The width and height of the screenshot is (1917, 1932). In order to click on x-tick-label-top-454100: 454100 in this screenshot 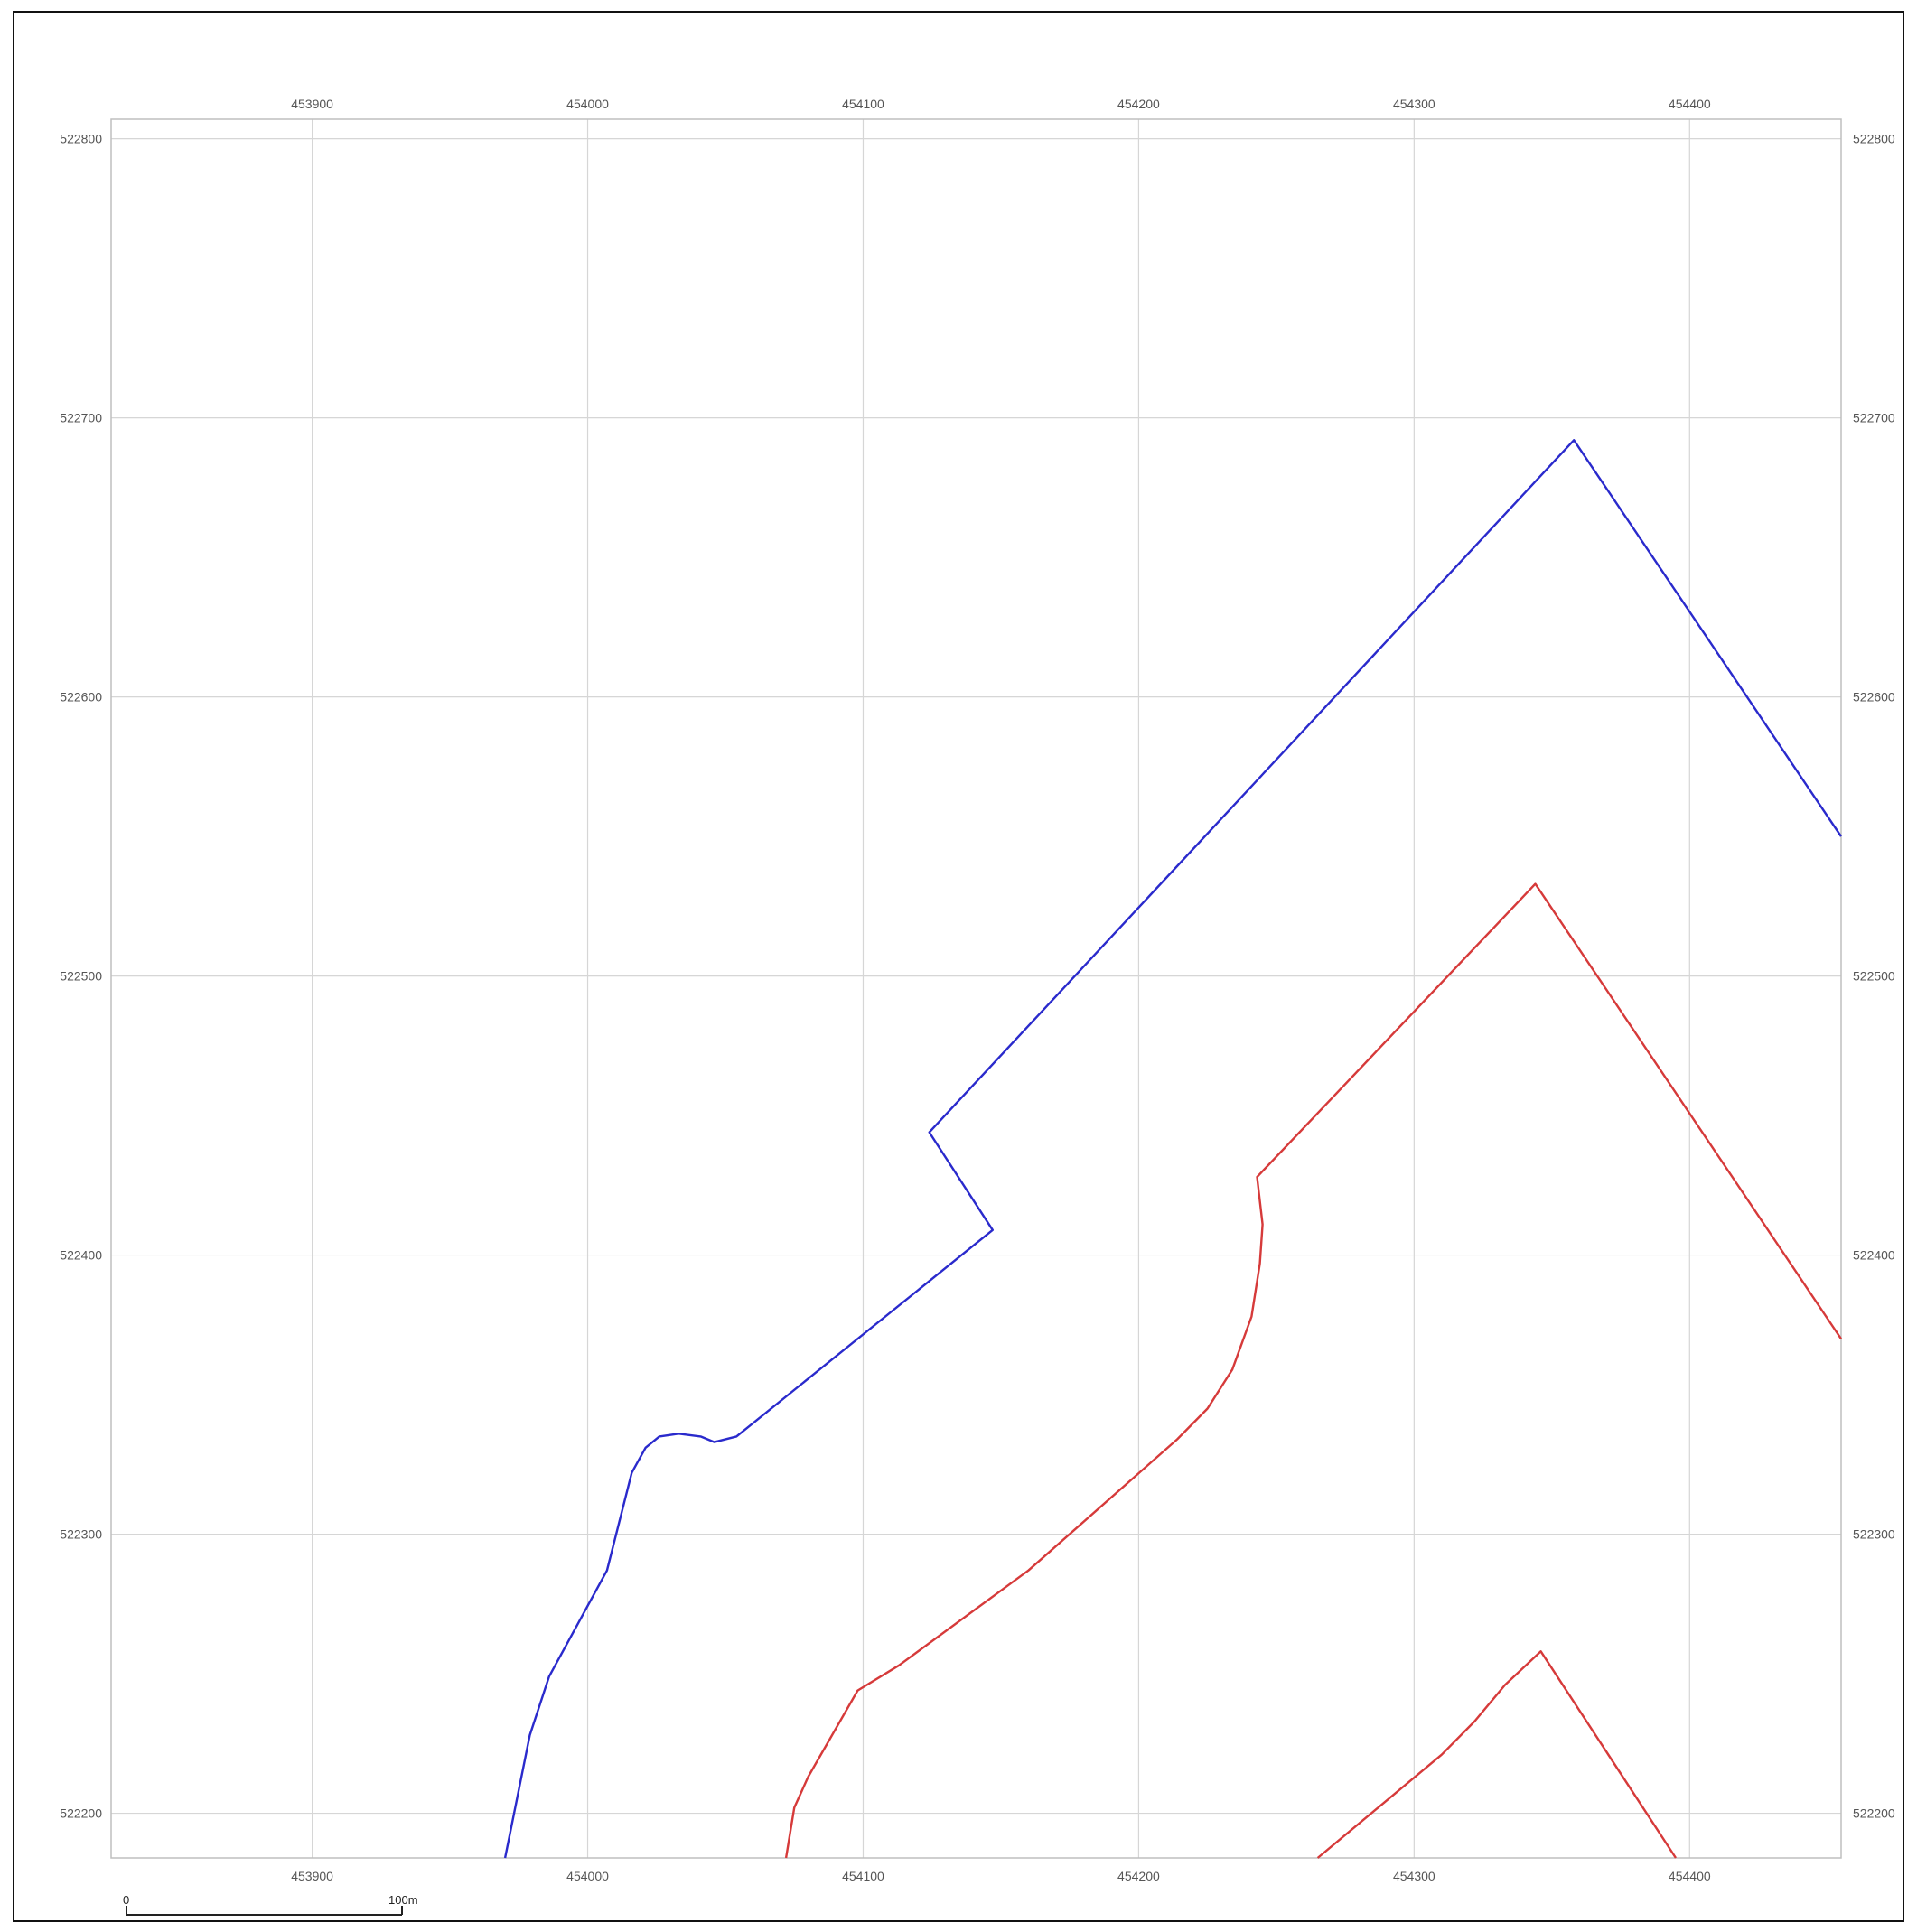, I will do `click(863, 104)`.